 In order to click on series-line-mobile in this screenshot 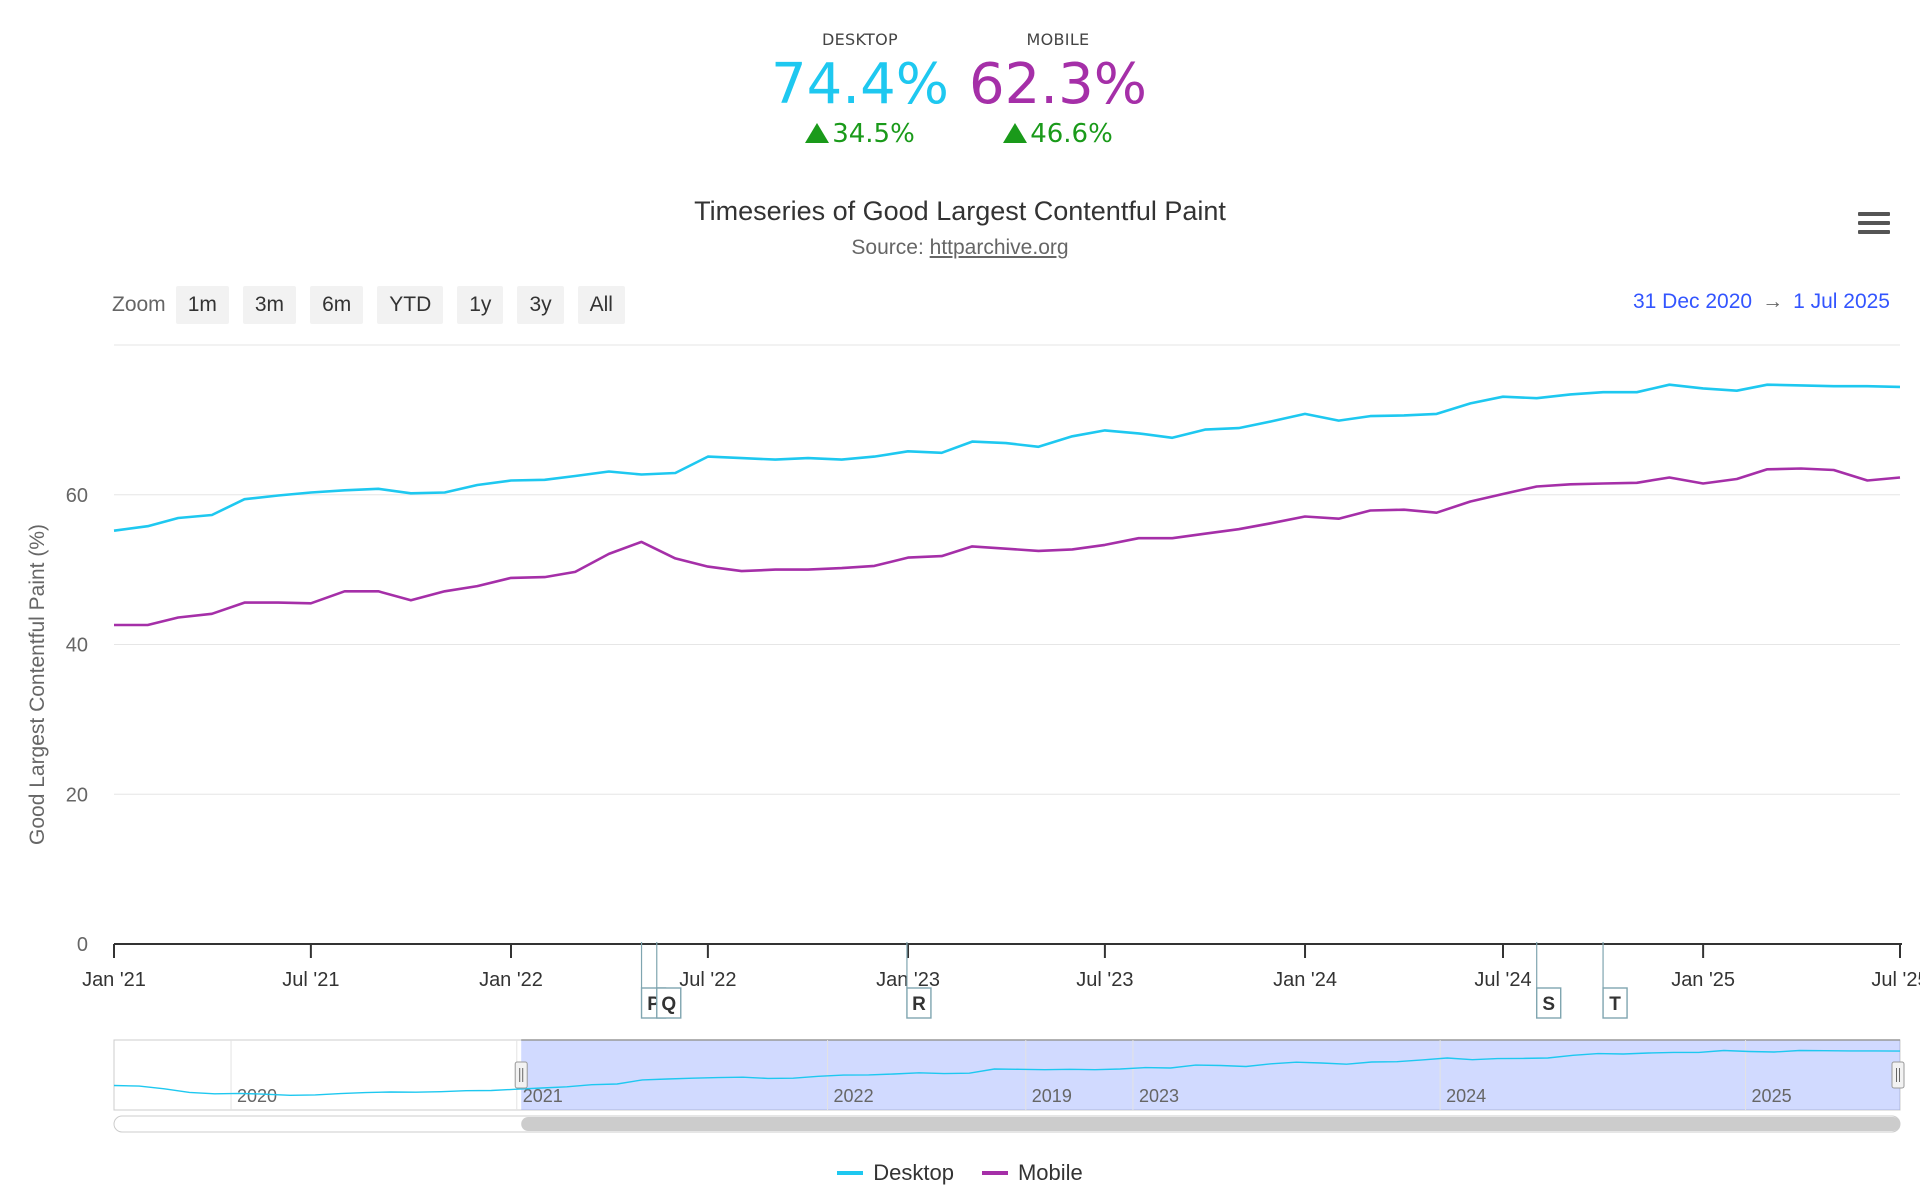, I will do `click(1007, 547)`.